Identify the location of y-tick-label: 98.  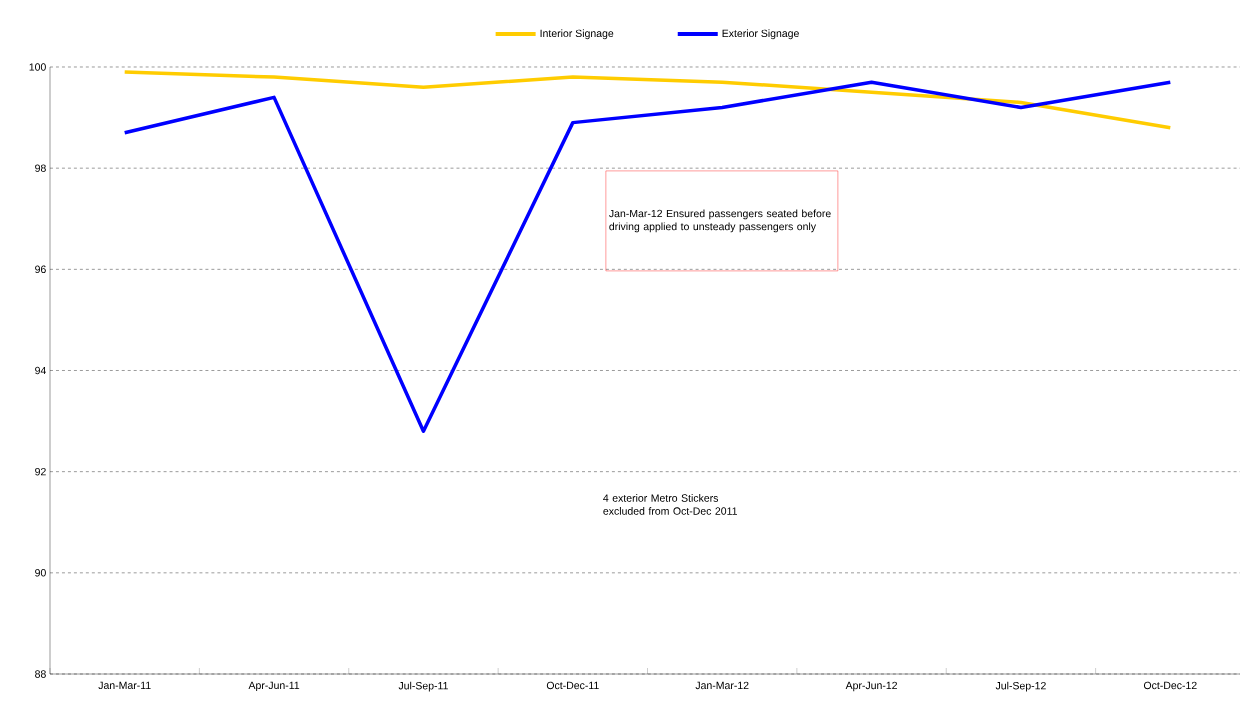
(40, 168).